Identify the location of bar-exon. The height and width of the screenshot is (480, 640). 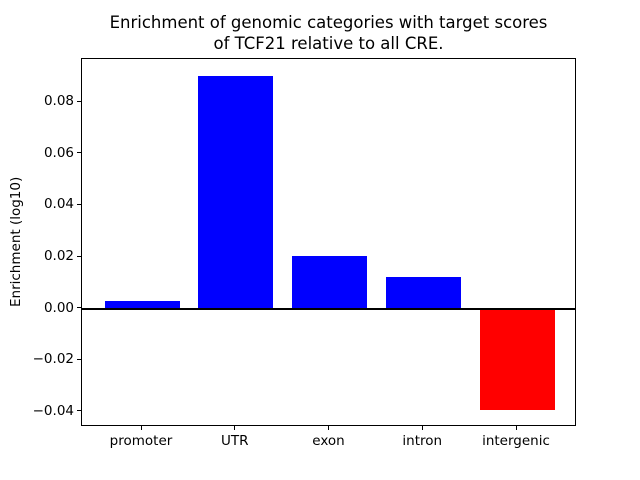
(329, 282).